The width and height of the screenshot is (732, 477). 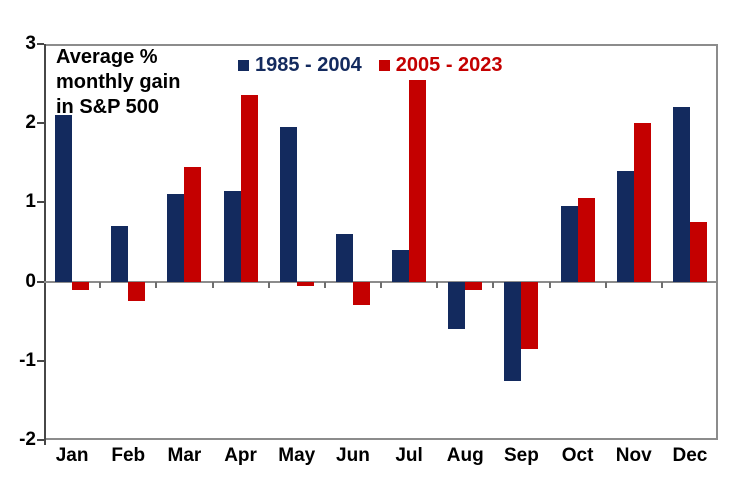 I want to click on y-axis-line, so click(x=45, y=244).